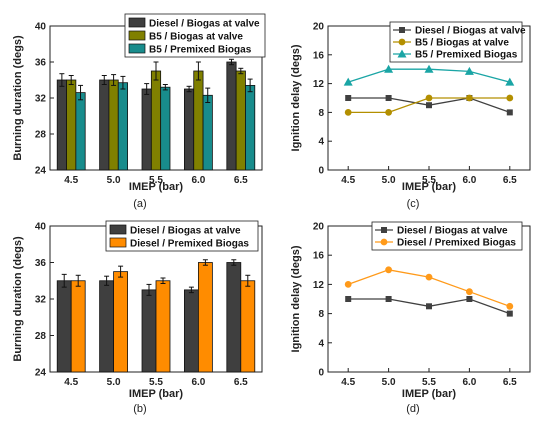 This screenshot has height=431, width=550. Describe the element at coordinates (413, 204) in the screenshot. I see `panel-label: (c)` at that location.